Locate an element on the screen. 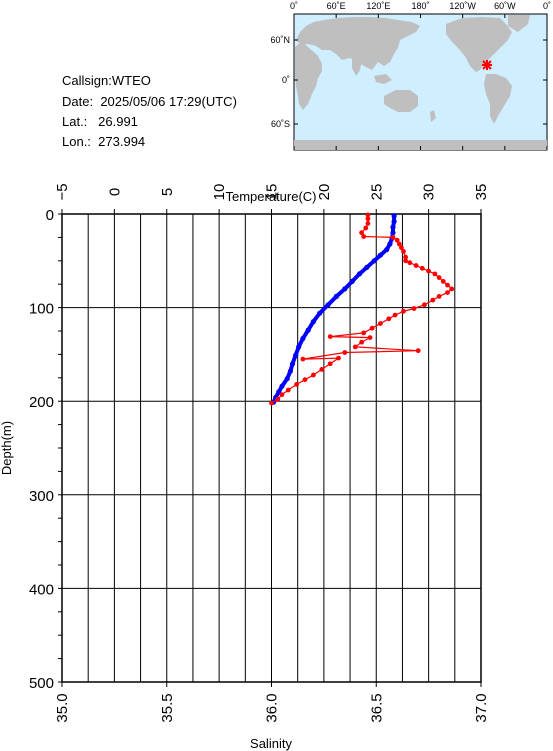  map-new-zealand is located at coordinates (433, 116).